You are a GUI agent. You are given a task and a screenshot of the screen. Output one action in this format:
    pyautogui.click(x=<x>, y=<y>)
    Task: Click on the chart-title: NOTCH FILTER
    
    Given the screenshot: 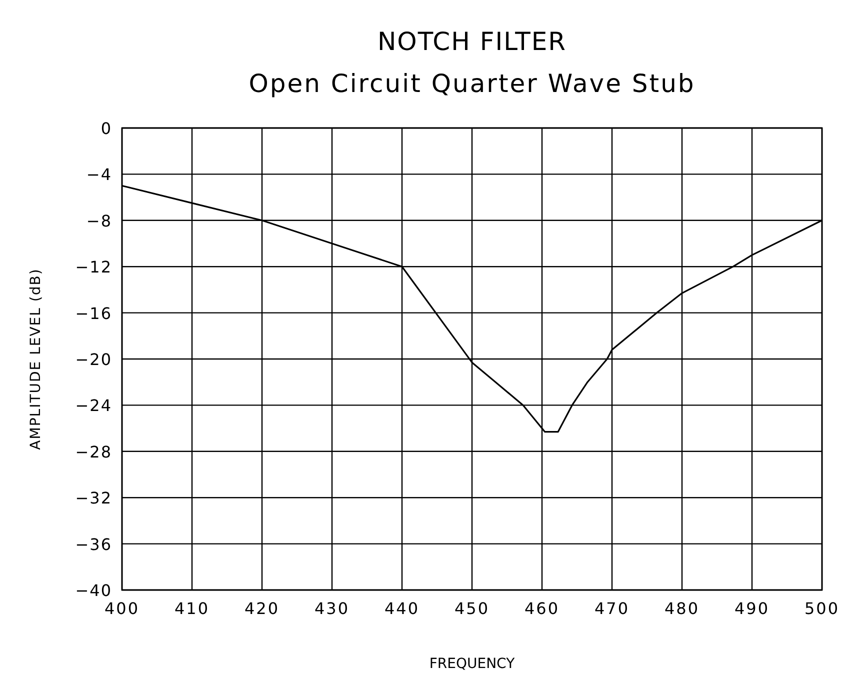 What is the action you would take?
    pyautogui.click(x=472, y=41)
    